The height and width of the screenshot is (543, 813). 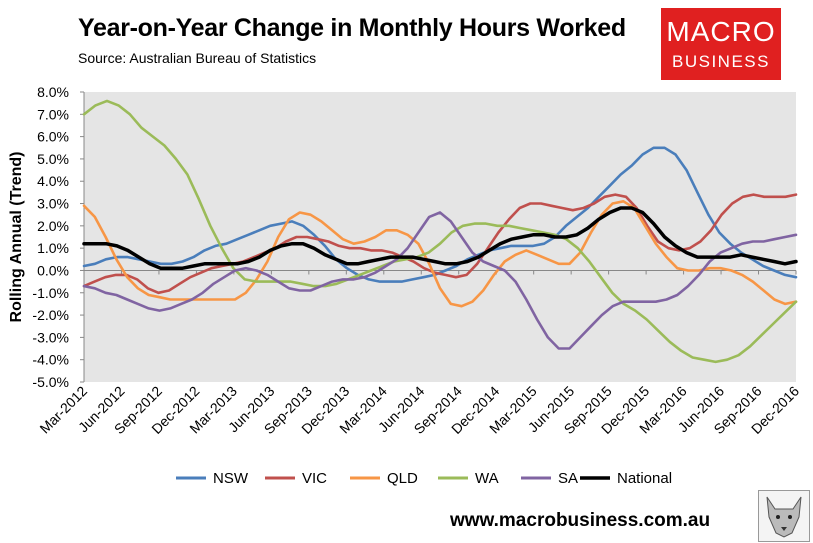 I want to click on y-tick-label: -5.0%, so click(x=50, y=382).